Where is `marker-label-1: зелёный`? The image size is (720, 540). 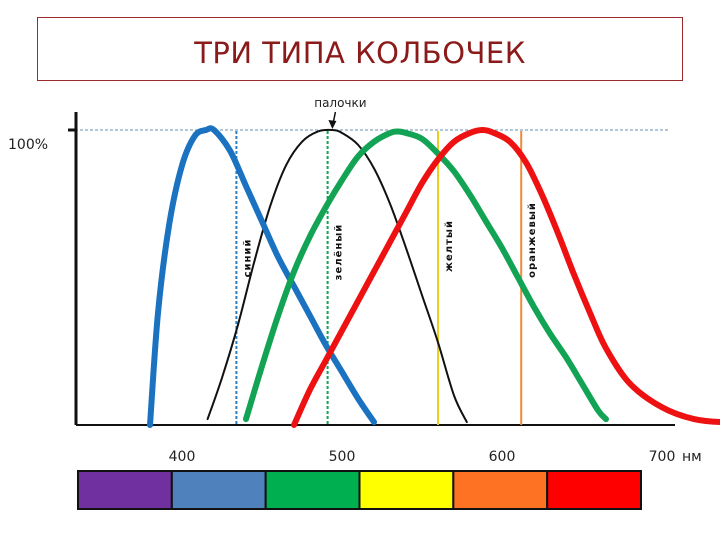
marker-label-1: зелёный is located at coordinates (339, 252).